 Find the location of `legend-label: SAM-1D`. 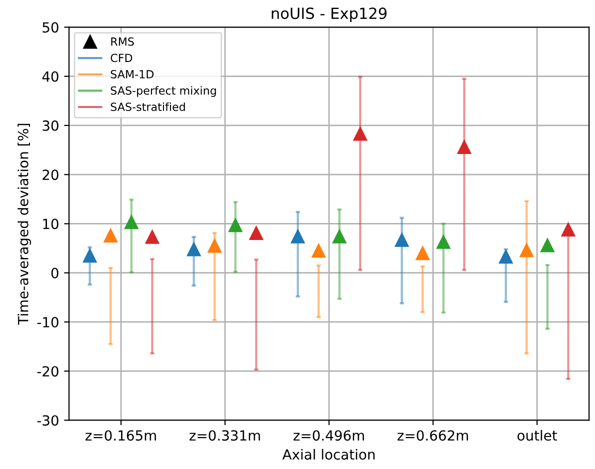

legend-label: SAM-1D is located at coordinates (132, 74).